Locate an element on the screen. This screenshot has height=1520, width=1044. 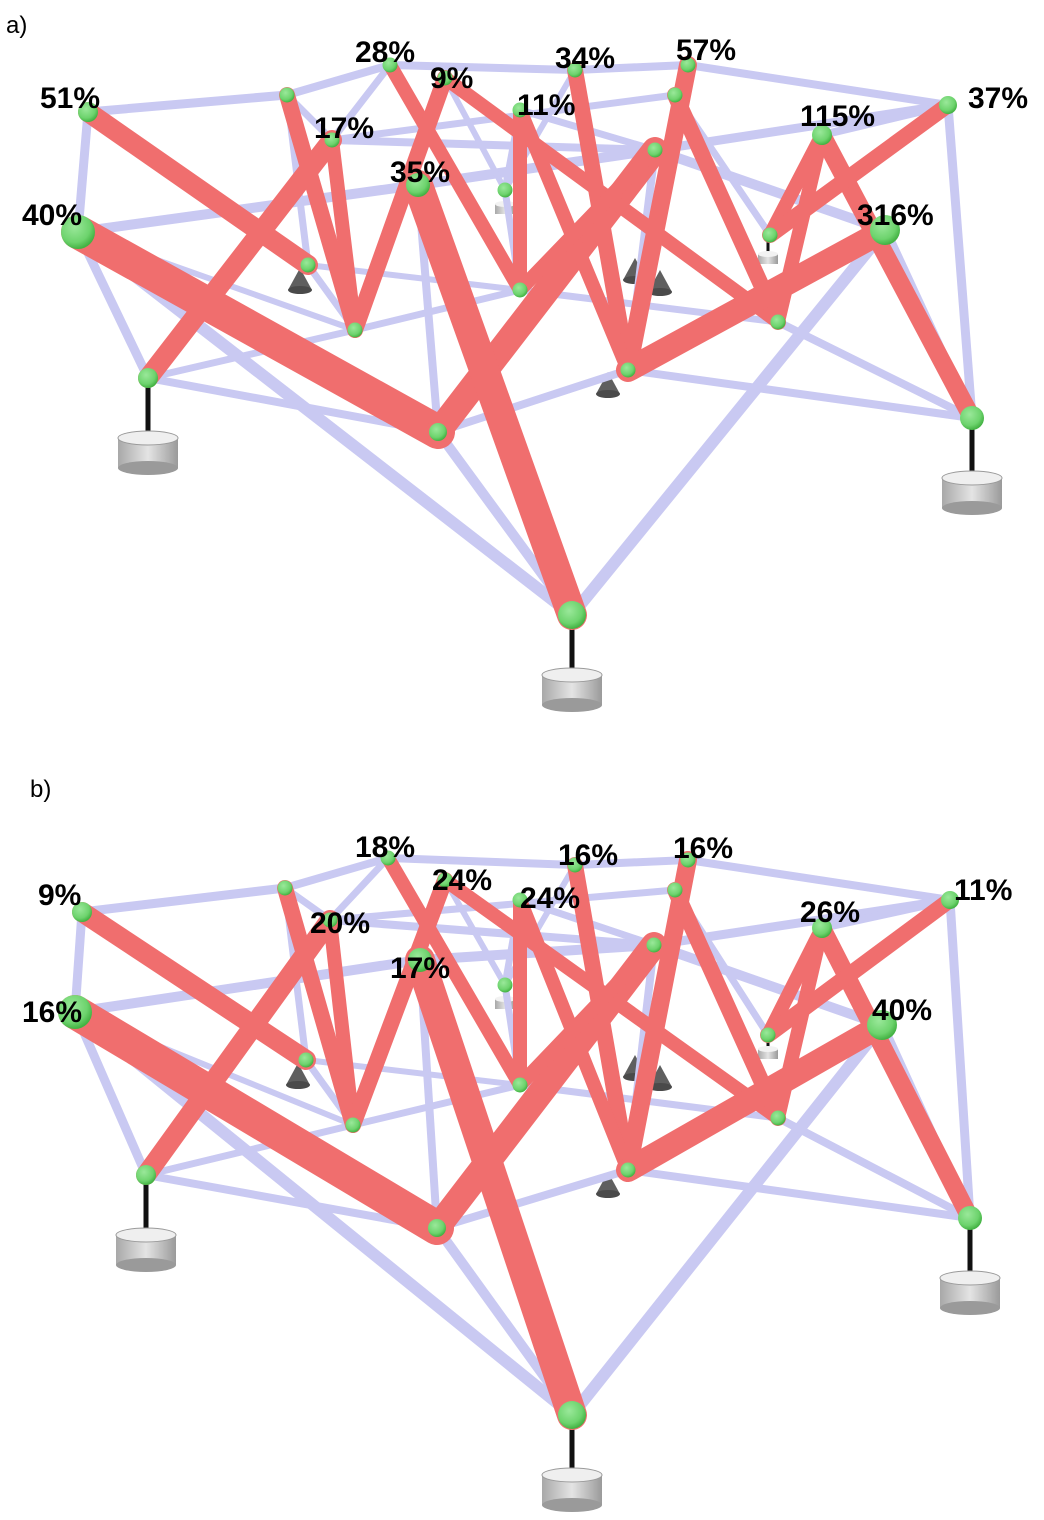
utilization-label-front-left: 16% is located at coordinates (52, 1012).